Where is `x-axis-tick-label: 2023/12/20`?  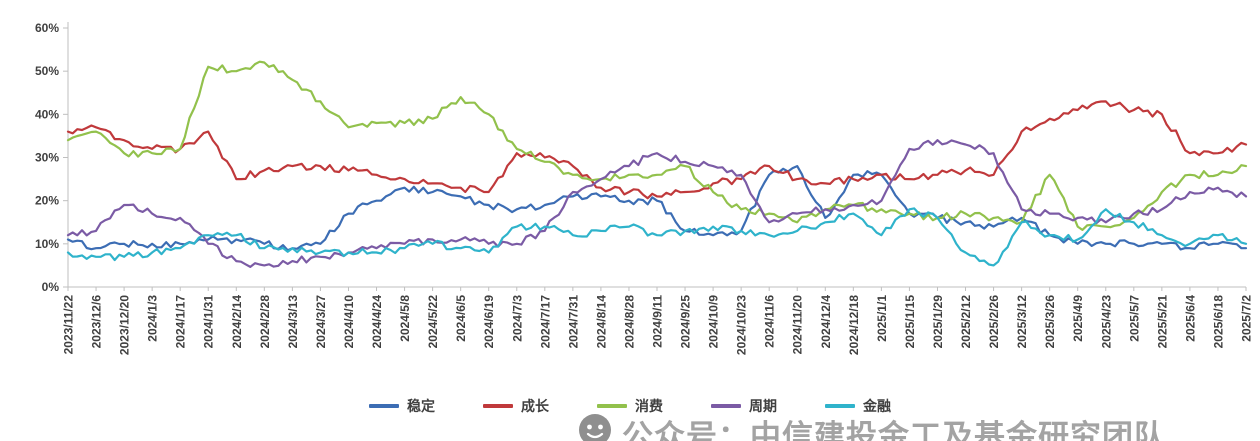
x-axis-tick-label: 2023/12/20 is located at coordinates (125, 325).